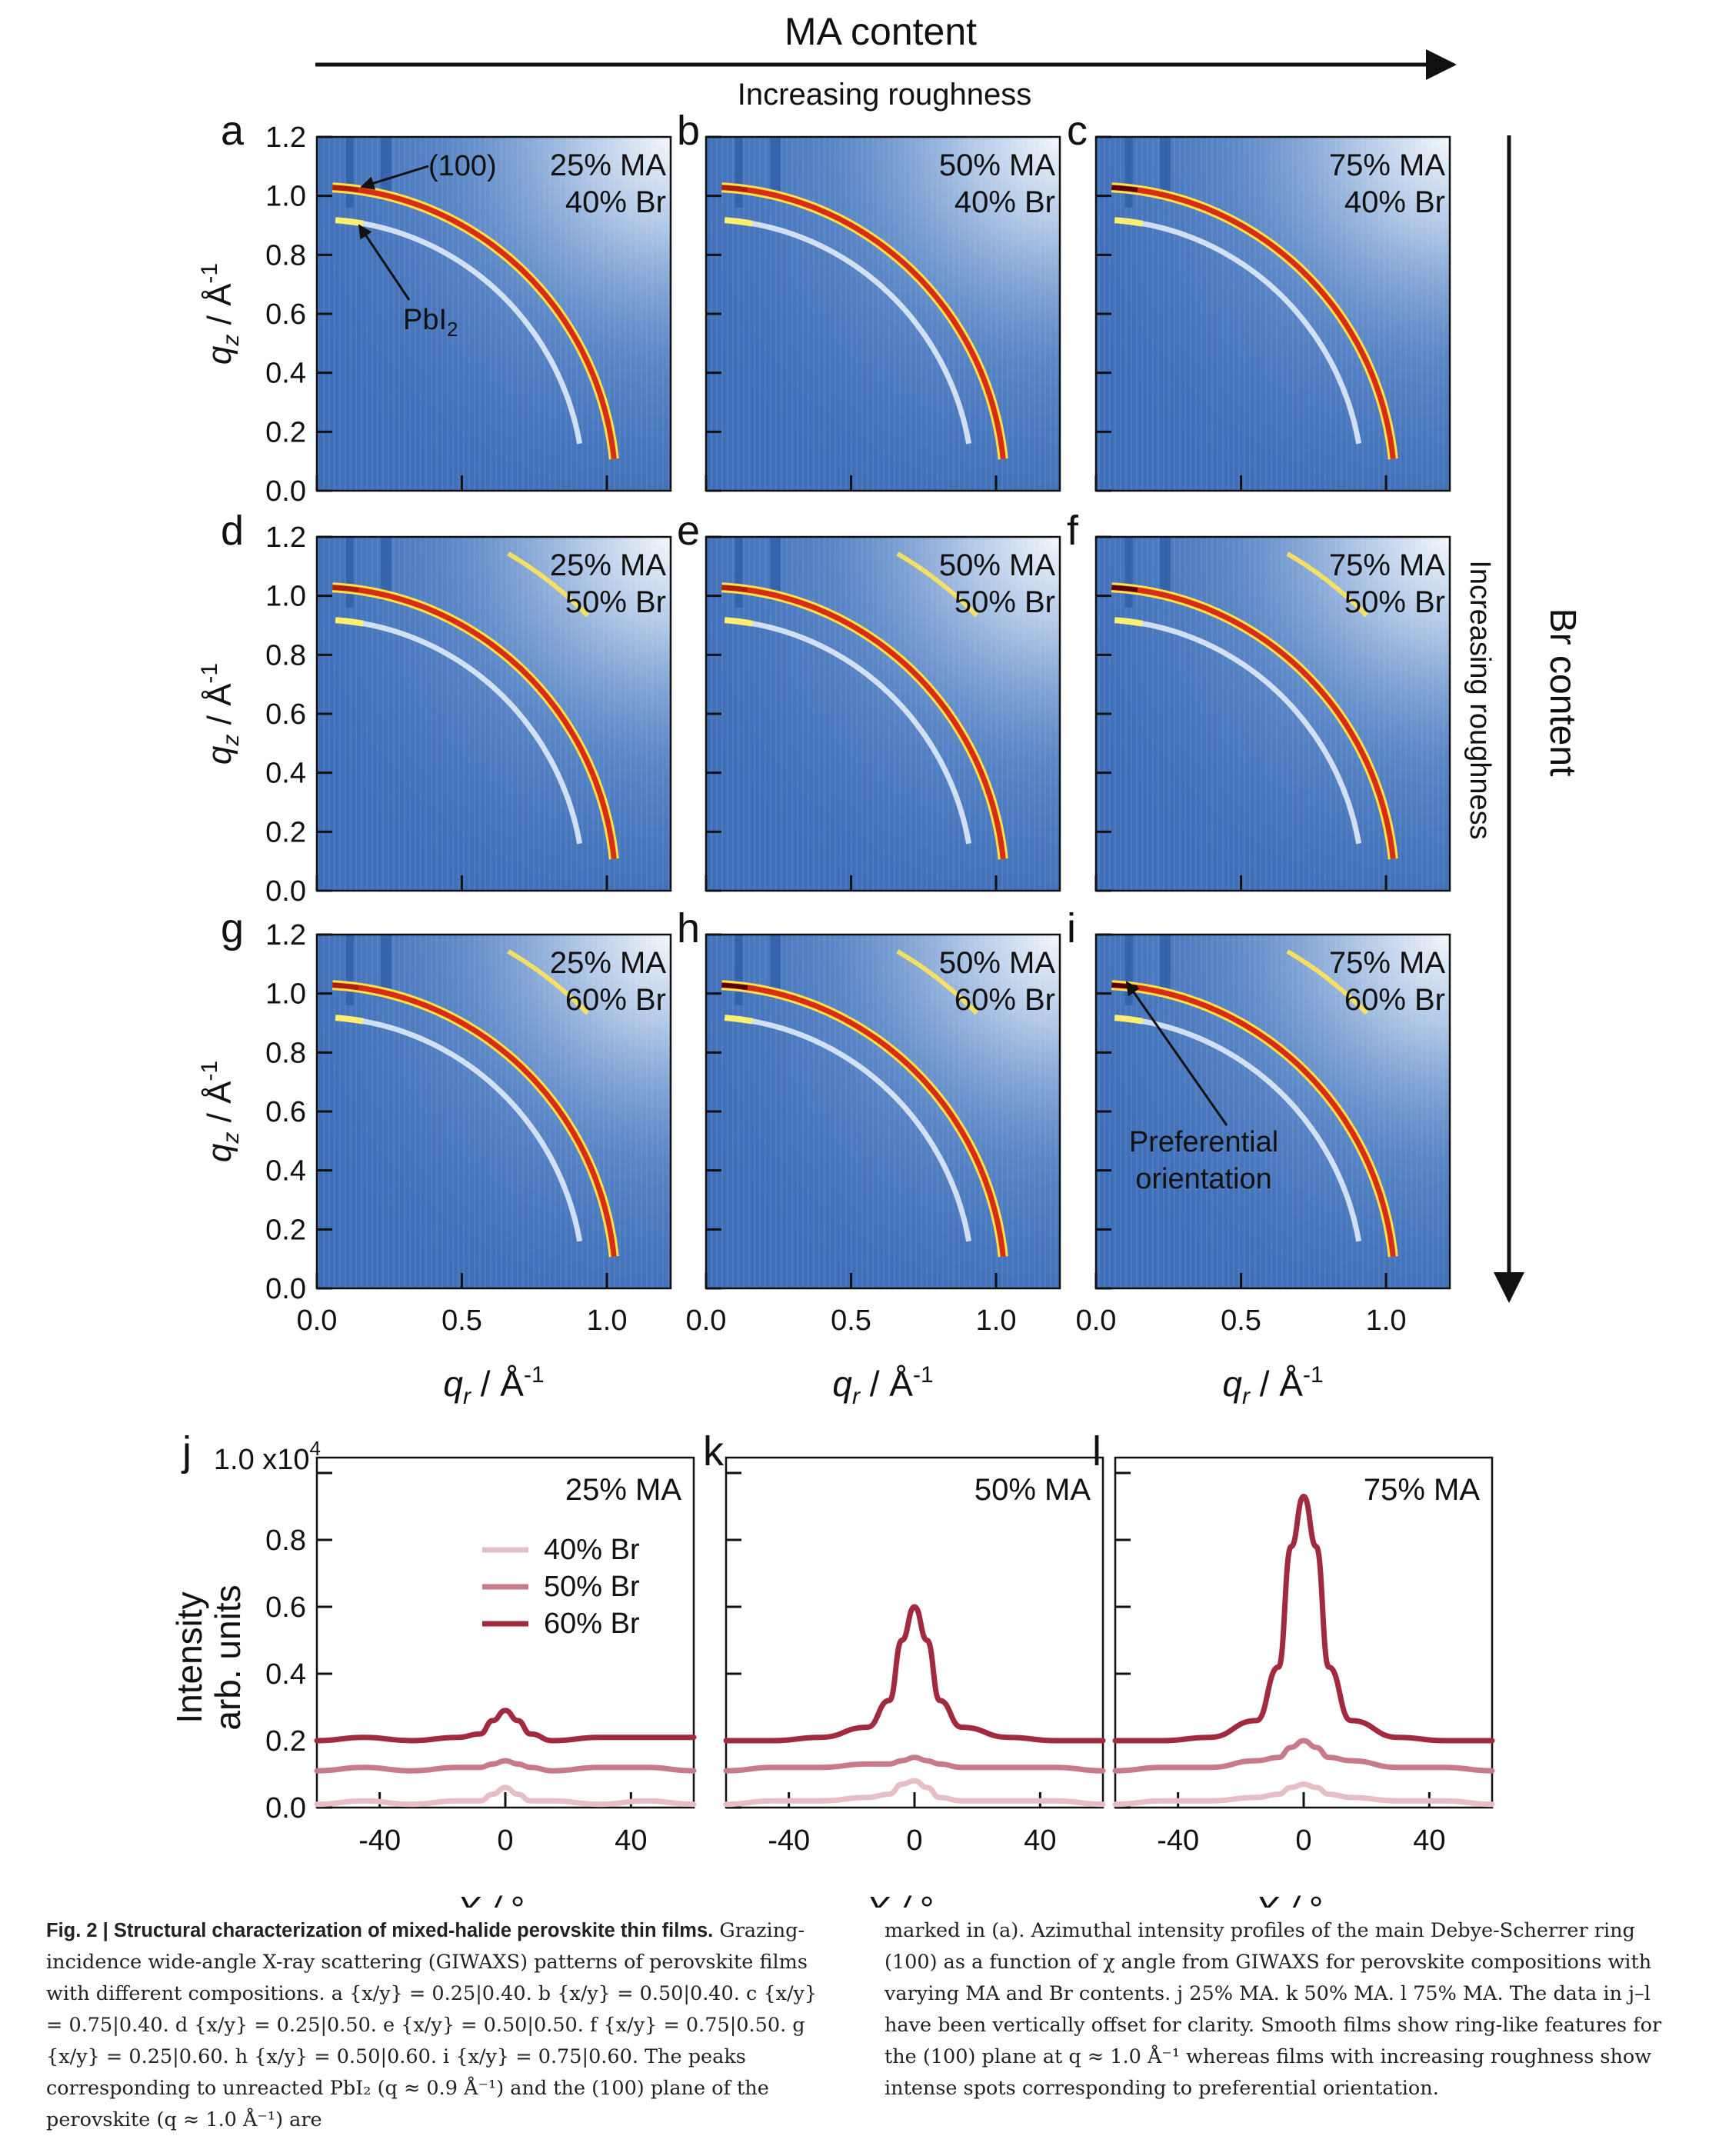 The width and height of the screenshot is (1719, 2156). What do you see at coordinates (232, 928) in the screenshot?
I see `panel-letter: g` at bounding box center [232, 928].